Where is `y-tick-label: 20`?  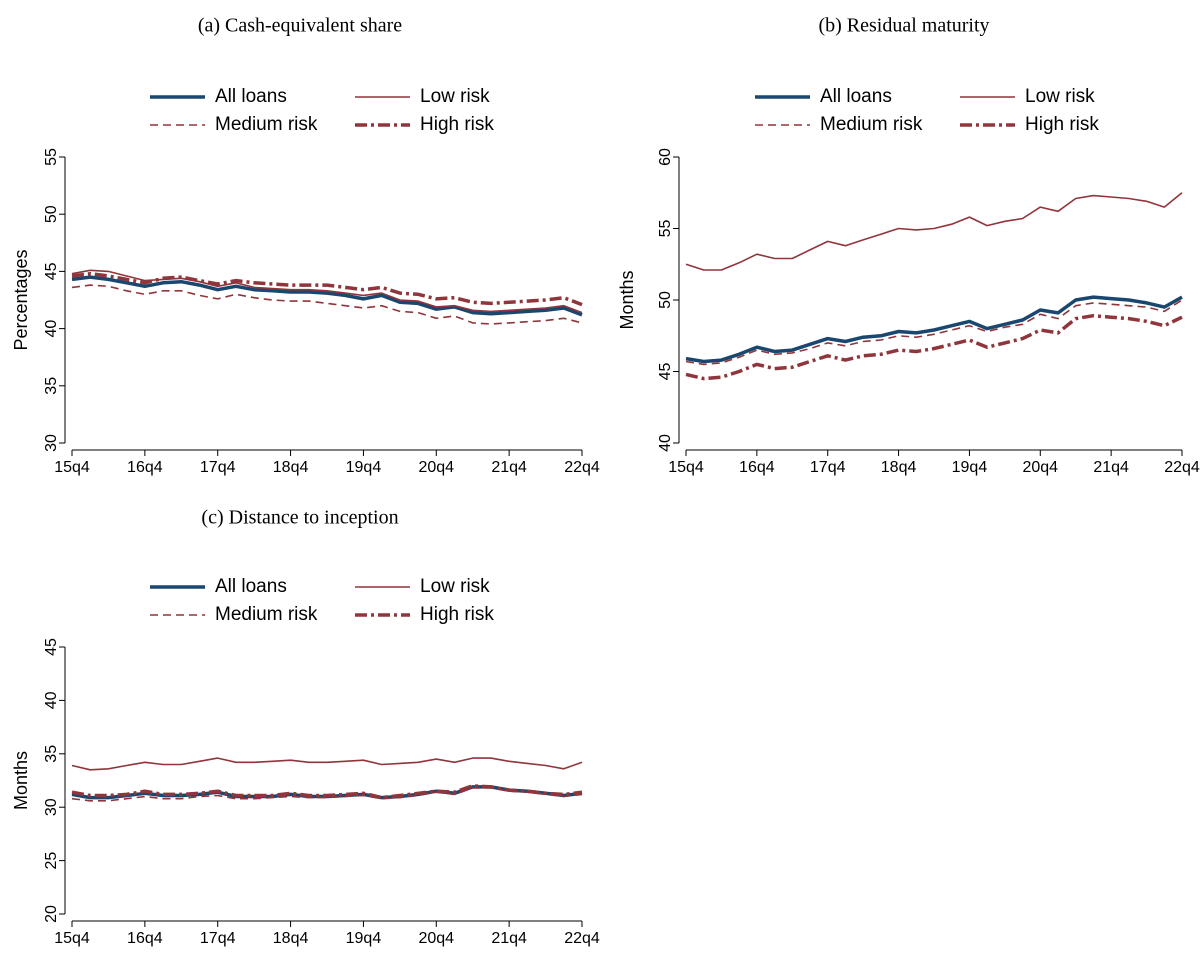
y-tick-label: 20 is located at coordinates (51, 914).